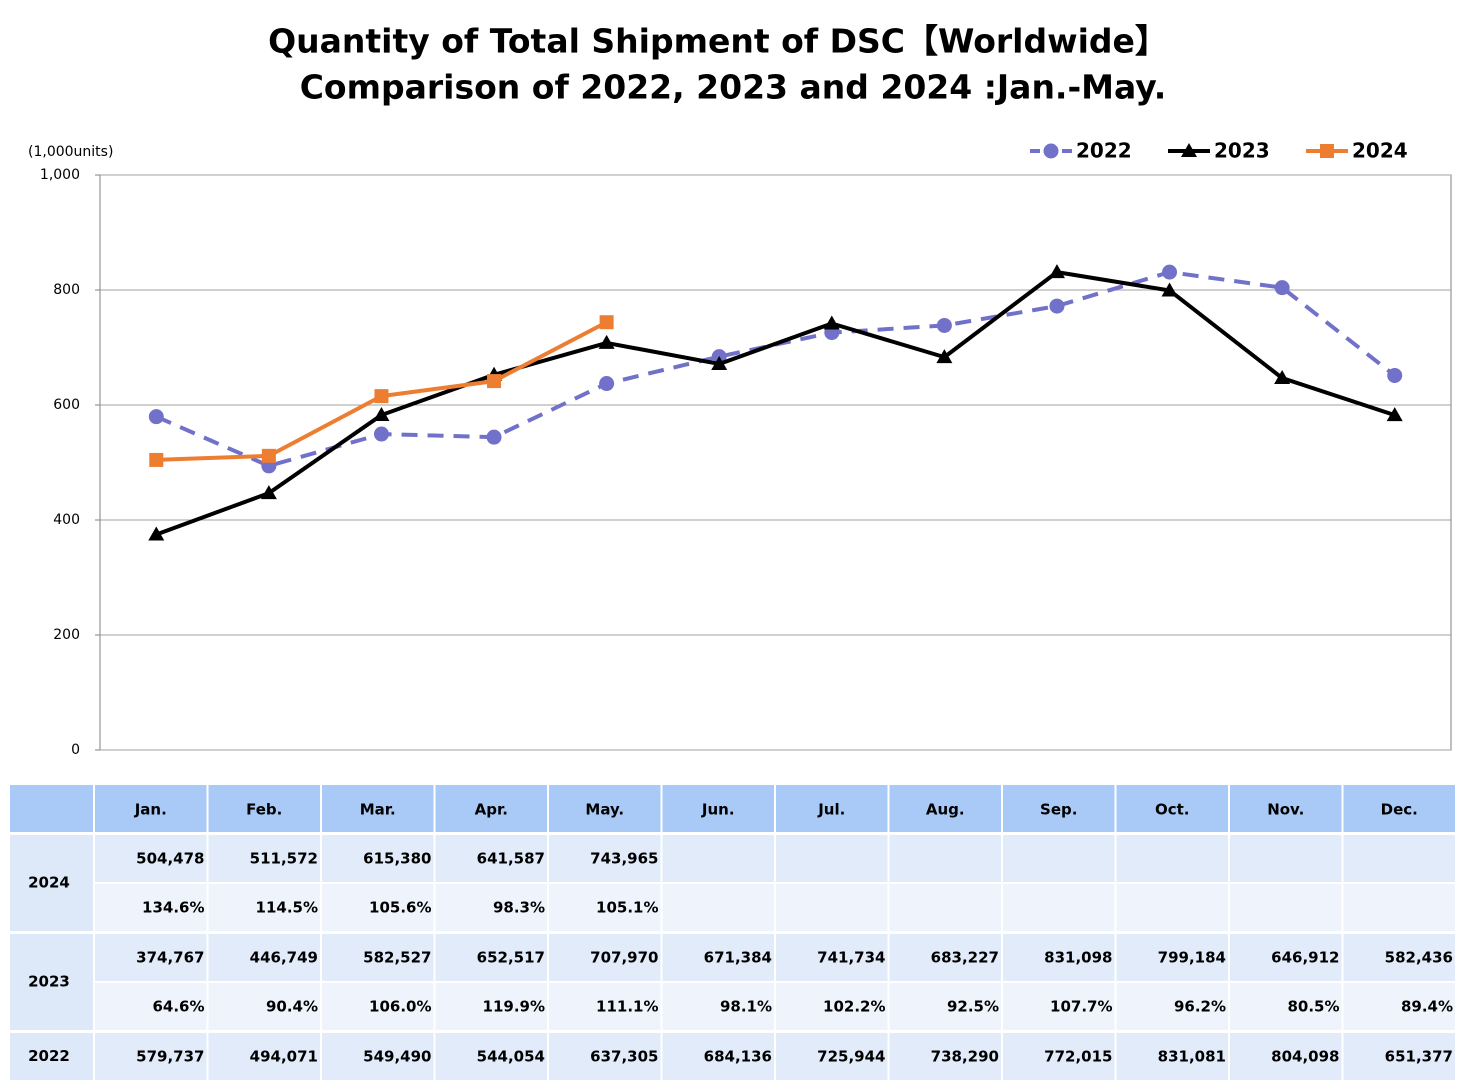 The height and width of the screenshot is (1090, 1466). Describe the element at coordinates (514, 1007) in the screenshot. I see `table-cell-text: 119.9%` at that location.